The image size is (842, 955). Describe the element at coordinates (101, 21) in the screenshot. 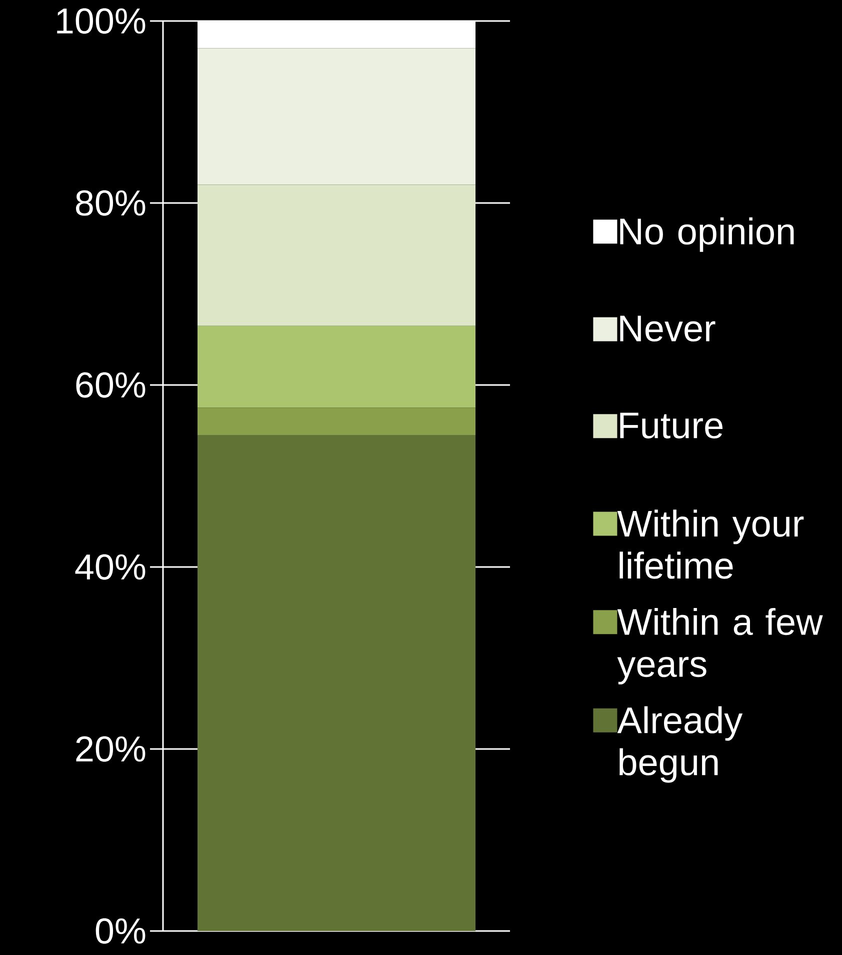

I see `y-tick-label: 100%` at that location.